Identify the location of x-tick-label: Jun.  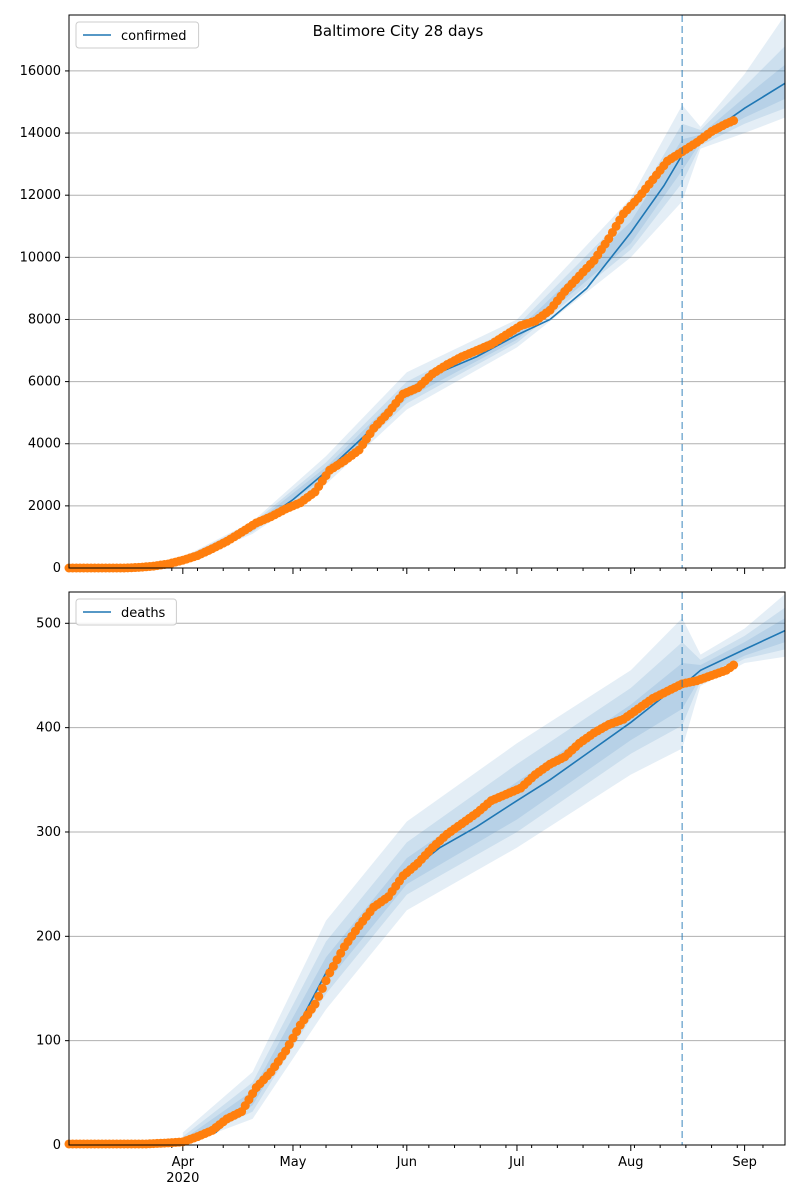
(406, 1162).